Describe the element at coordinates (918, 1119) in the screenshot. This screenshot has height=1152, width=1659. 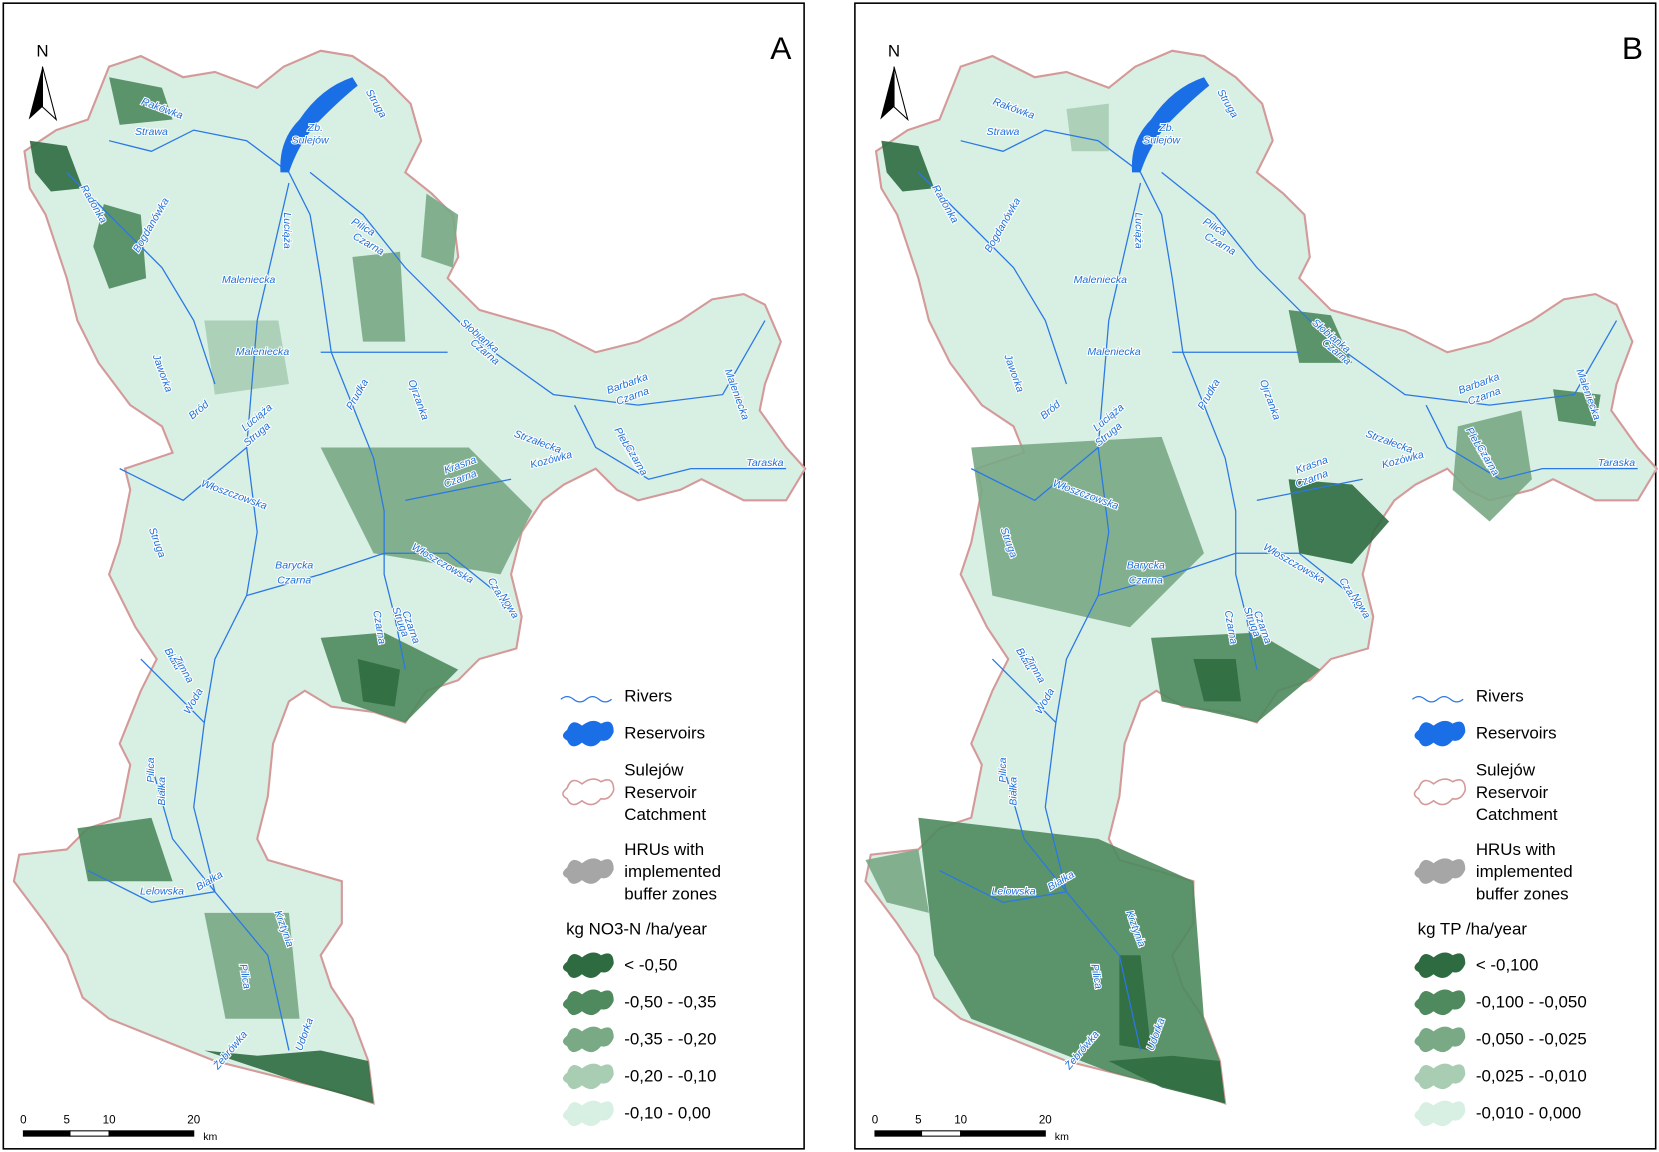
I see `scale-label: 5` at that location.